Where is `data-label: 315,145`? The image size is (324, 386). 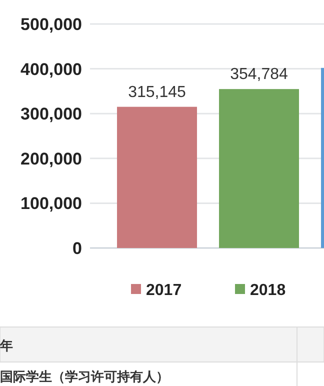 data-label: 315,145 is located at coordinates (157, 92).